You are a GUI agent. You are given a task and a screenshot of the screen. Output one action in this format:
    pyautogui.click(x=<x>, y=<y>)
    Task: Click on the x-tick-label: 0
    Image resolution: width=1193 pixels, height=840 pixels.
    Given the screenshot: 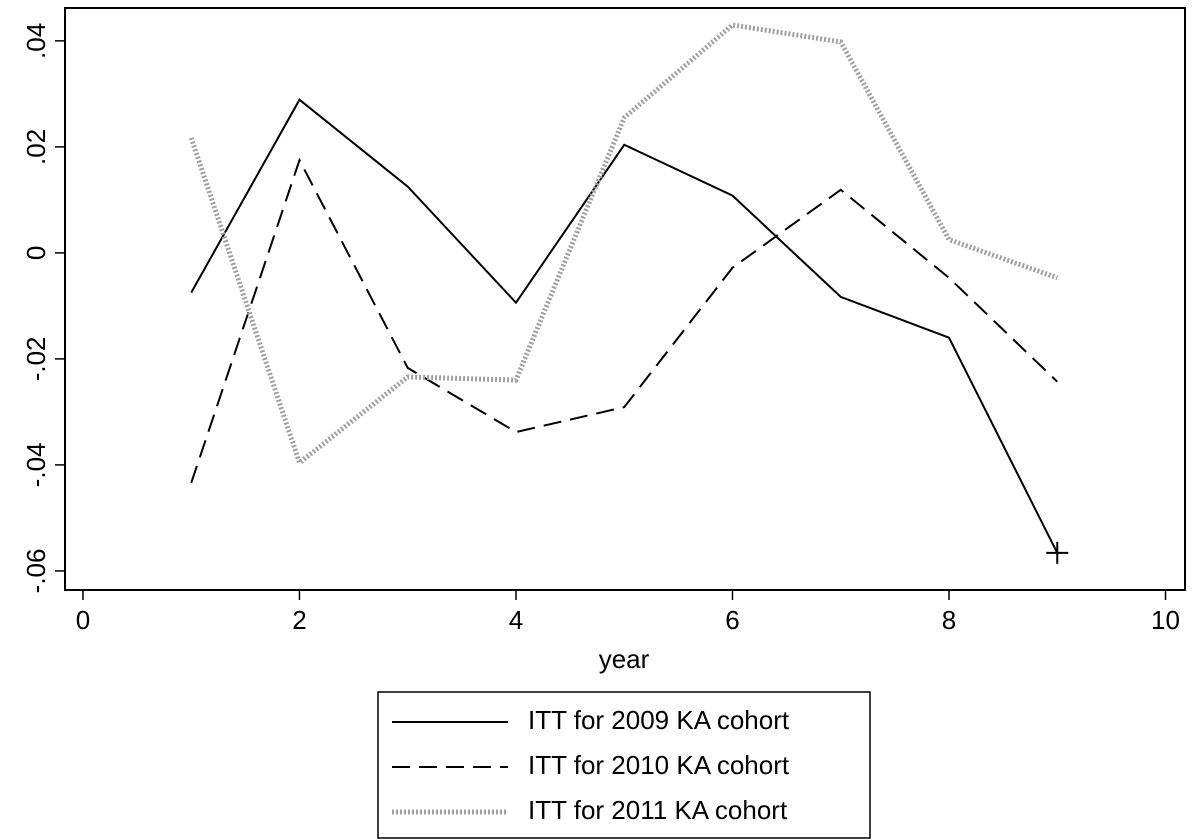 What is the action you would take?
    pyautogui.click(x=83, y=620)
    